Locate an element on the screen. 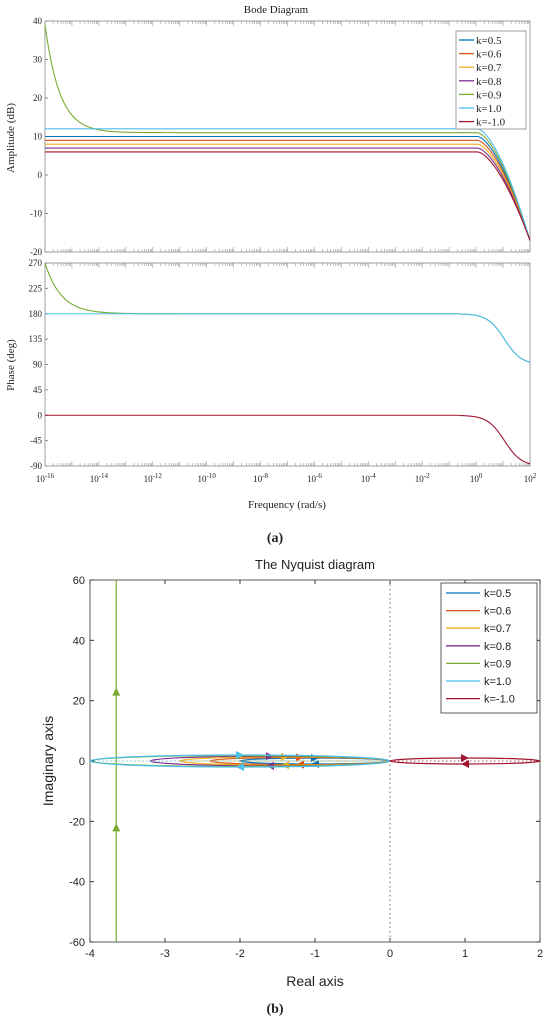  phase-x-tick-label: 10⁻⁸ is located at coordinates (260, 478).